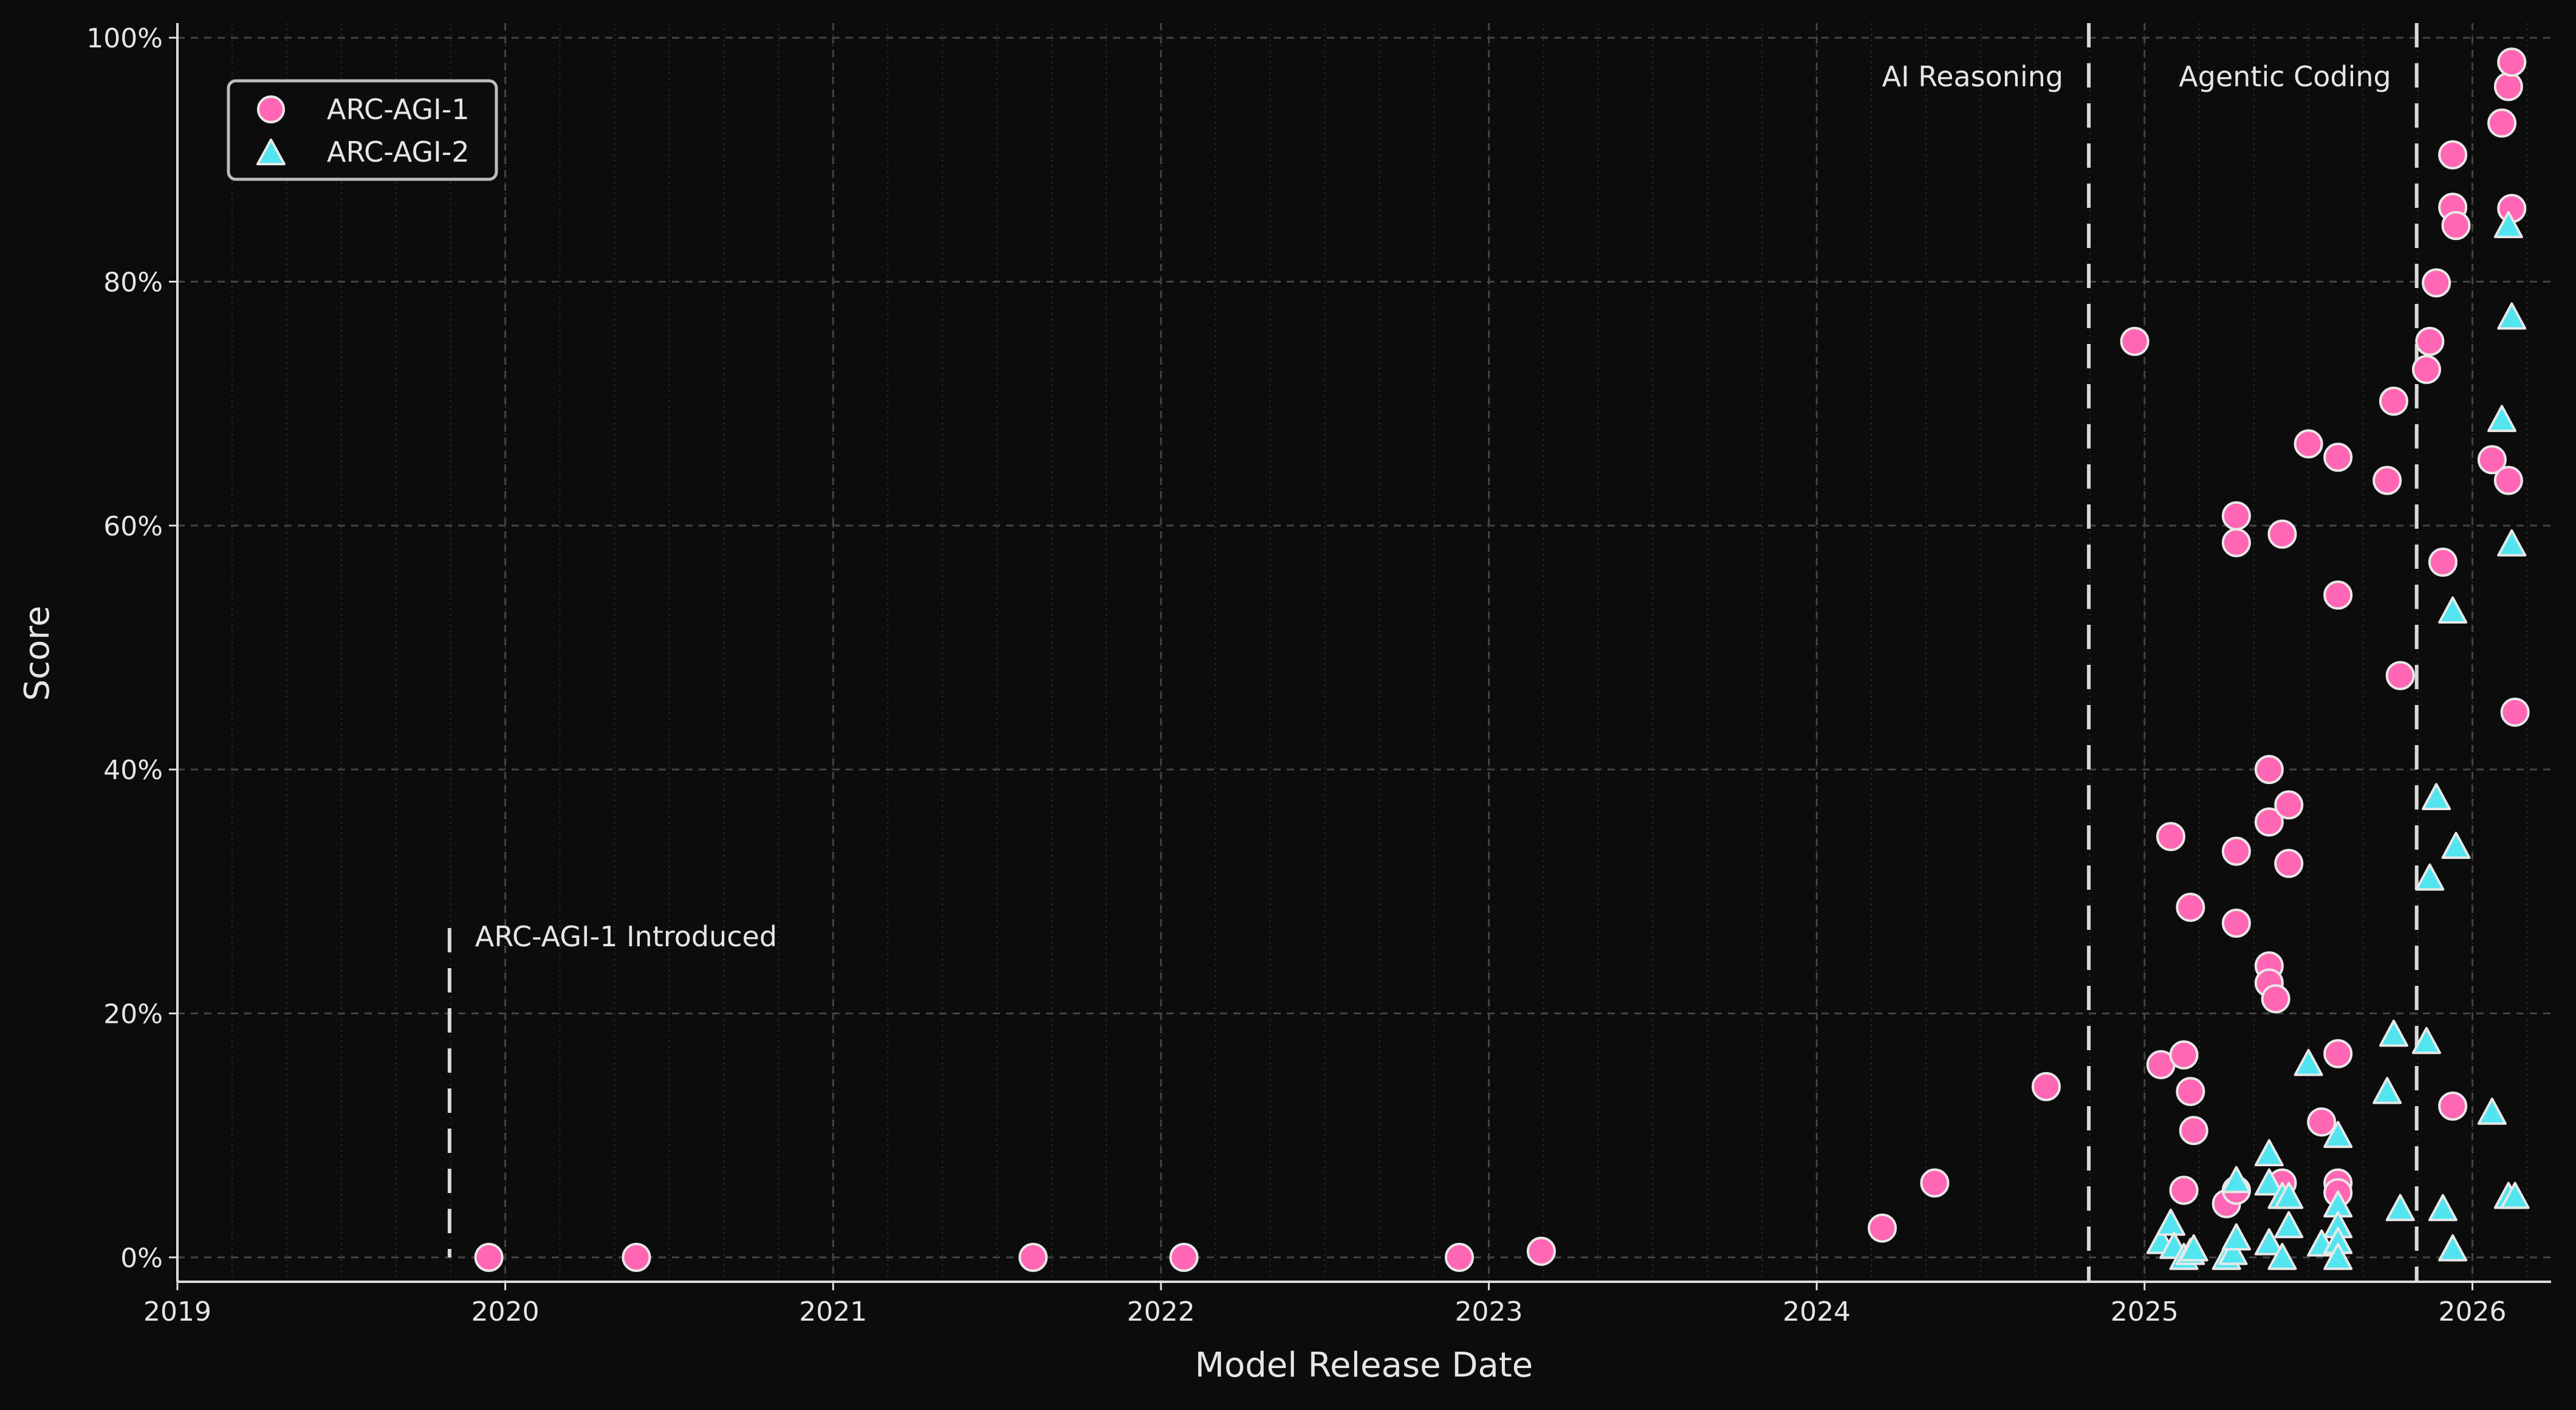  Describe the element at coordinates (1364, 1365) in the screenshot. I see `x-axis-label: Model Release Date` at that location.